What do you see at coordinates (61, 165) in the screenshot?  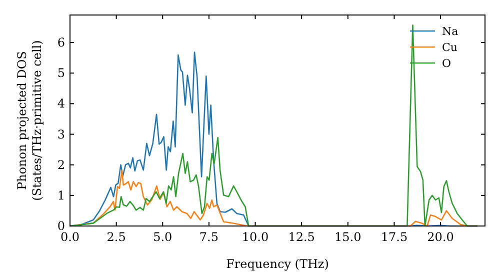 I see `y-tick-label: 2` at bounding box center [61, 165].